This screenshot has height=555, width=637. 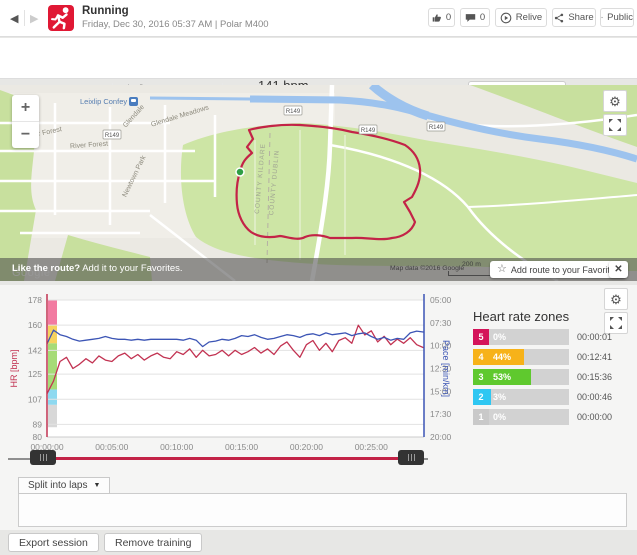 I want to click on map-scale-label: 200 m, so click(x=471, y=264).